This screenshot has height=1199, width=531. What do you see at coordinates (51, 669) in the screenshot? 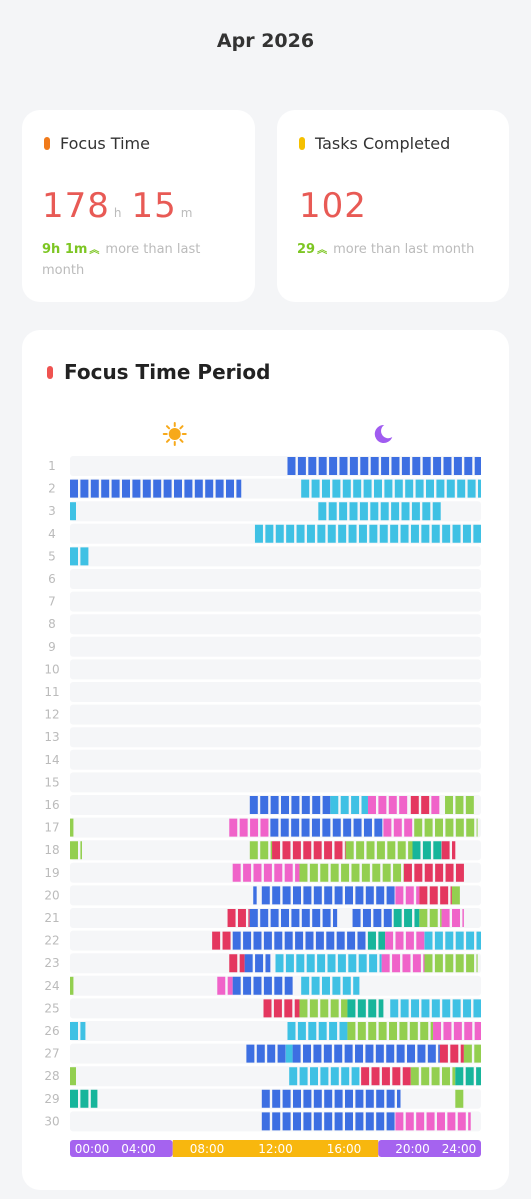
I see `row-label: 10` at bounding box center [51, 669].